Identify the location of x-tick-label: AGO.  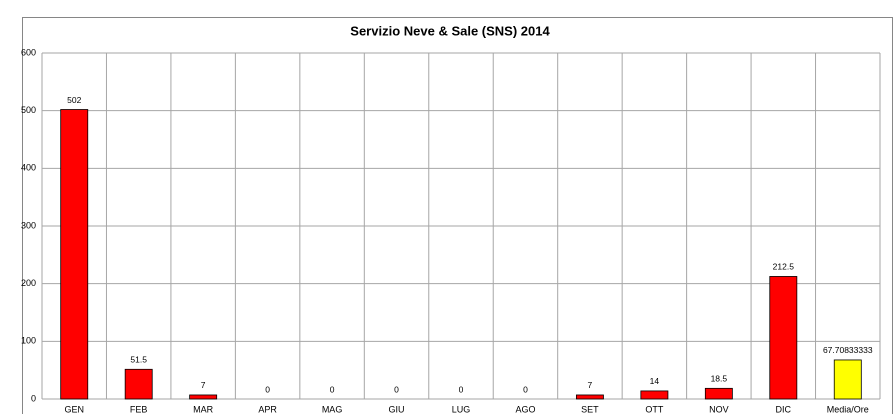
(525, 409).